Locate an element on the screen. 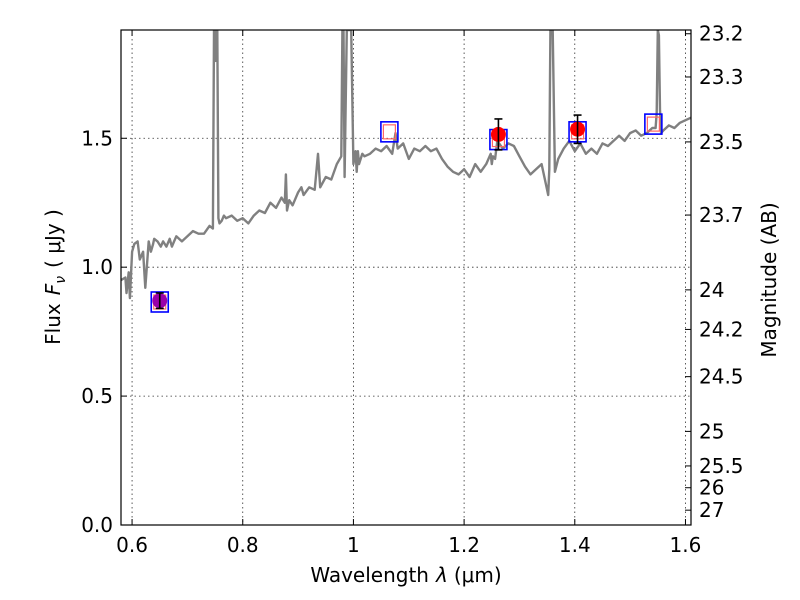 This screenshot has width=800, height=600. y2-tick-label: 23.2 is located at coordinates (721, 34).